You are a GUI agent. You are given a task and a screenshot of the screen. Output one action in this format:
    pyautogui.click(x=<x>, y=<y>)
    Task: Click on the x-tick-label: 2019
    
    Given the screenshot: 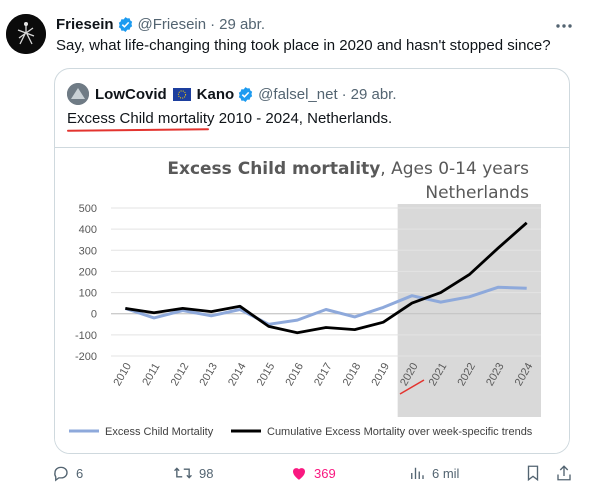 What is the action you would take?
    pyautogui.click(x=380, y=374)
    